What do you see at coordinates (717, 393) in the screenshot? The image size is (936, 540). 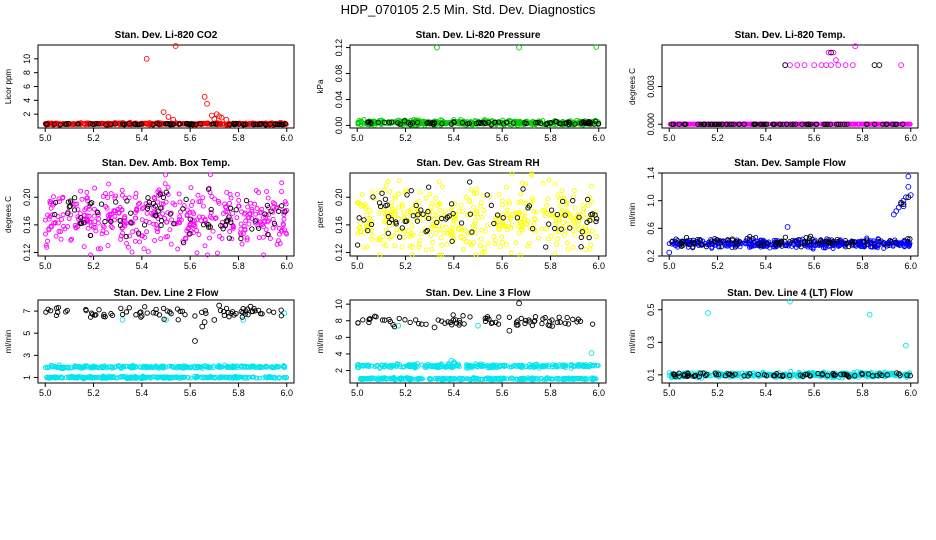 I see `x-tick-label: 5.2` at bounding box center [717, 393].